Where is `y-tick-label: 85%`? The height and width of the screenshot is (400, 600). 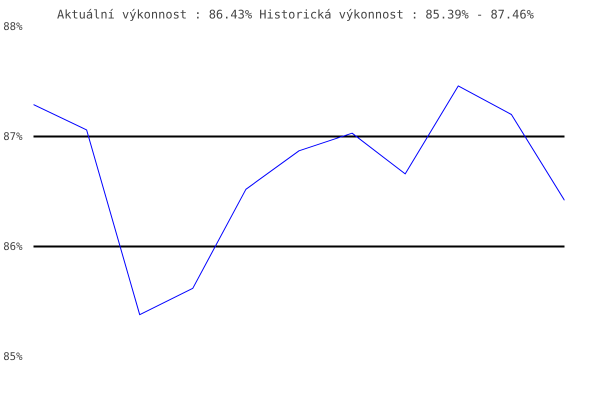 y-tick-label: 85% is located at coordinates (13, 356).